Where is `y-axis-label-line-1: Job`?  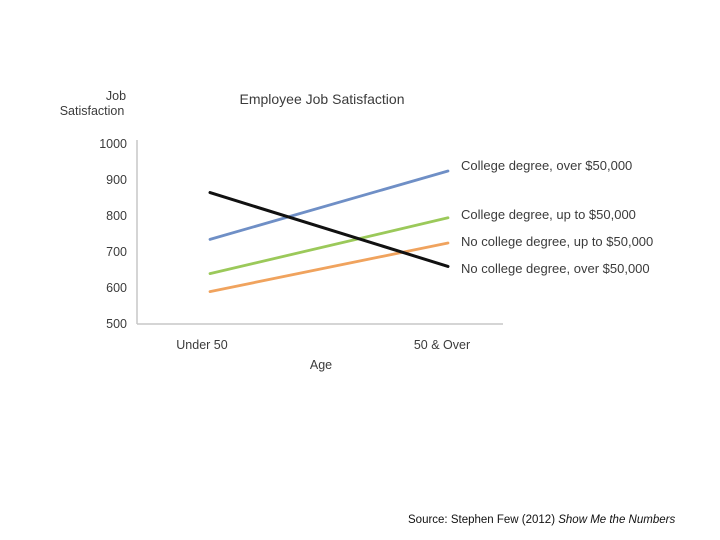 y-axis-label-line-1: Job is located at coordinates (116, 96).